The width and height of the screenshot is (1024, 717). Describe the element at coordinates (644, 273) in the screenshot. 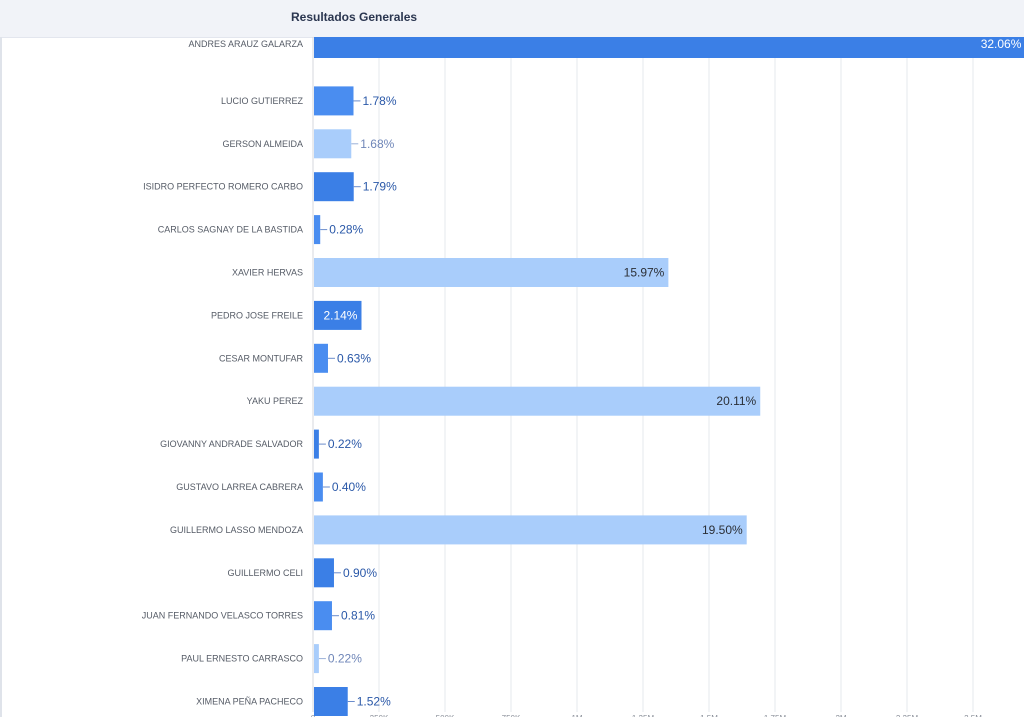

I see `value-label: 15.97%` at that location.